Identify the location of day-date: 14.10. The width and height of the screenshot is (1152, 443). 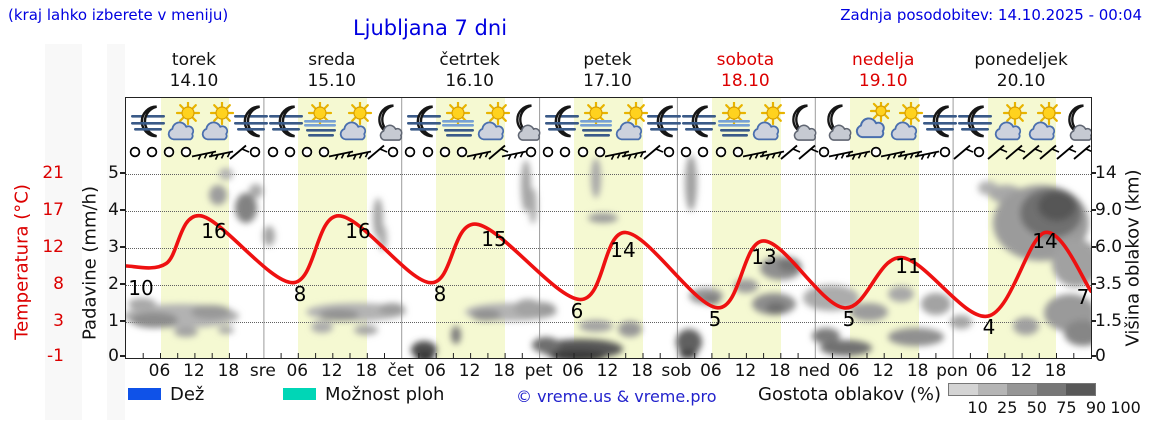
(194, 81).